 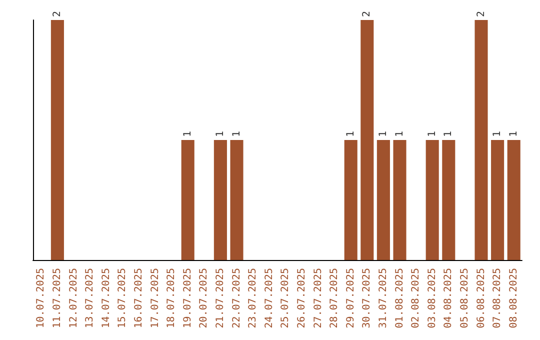 I want to click on x-tick-label: 07.08.2025, so click(x=498, y=298).